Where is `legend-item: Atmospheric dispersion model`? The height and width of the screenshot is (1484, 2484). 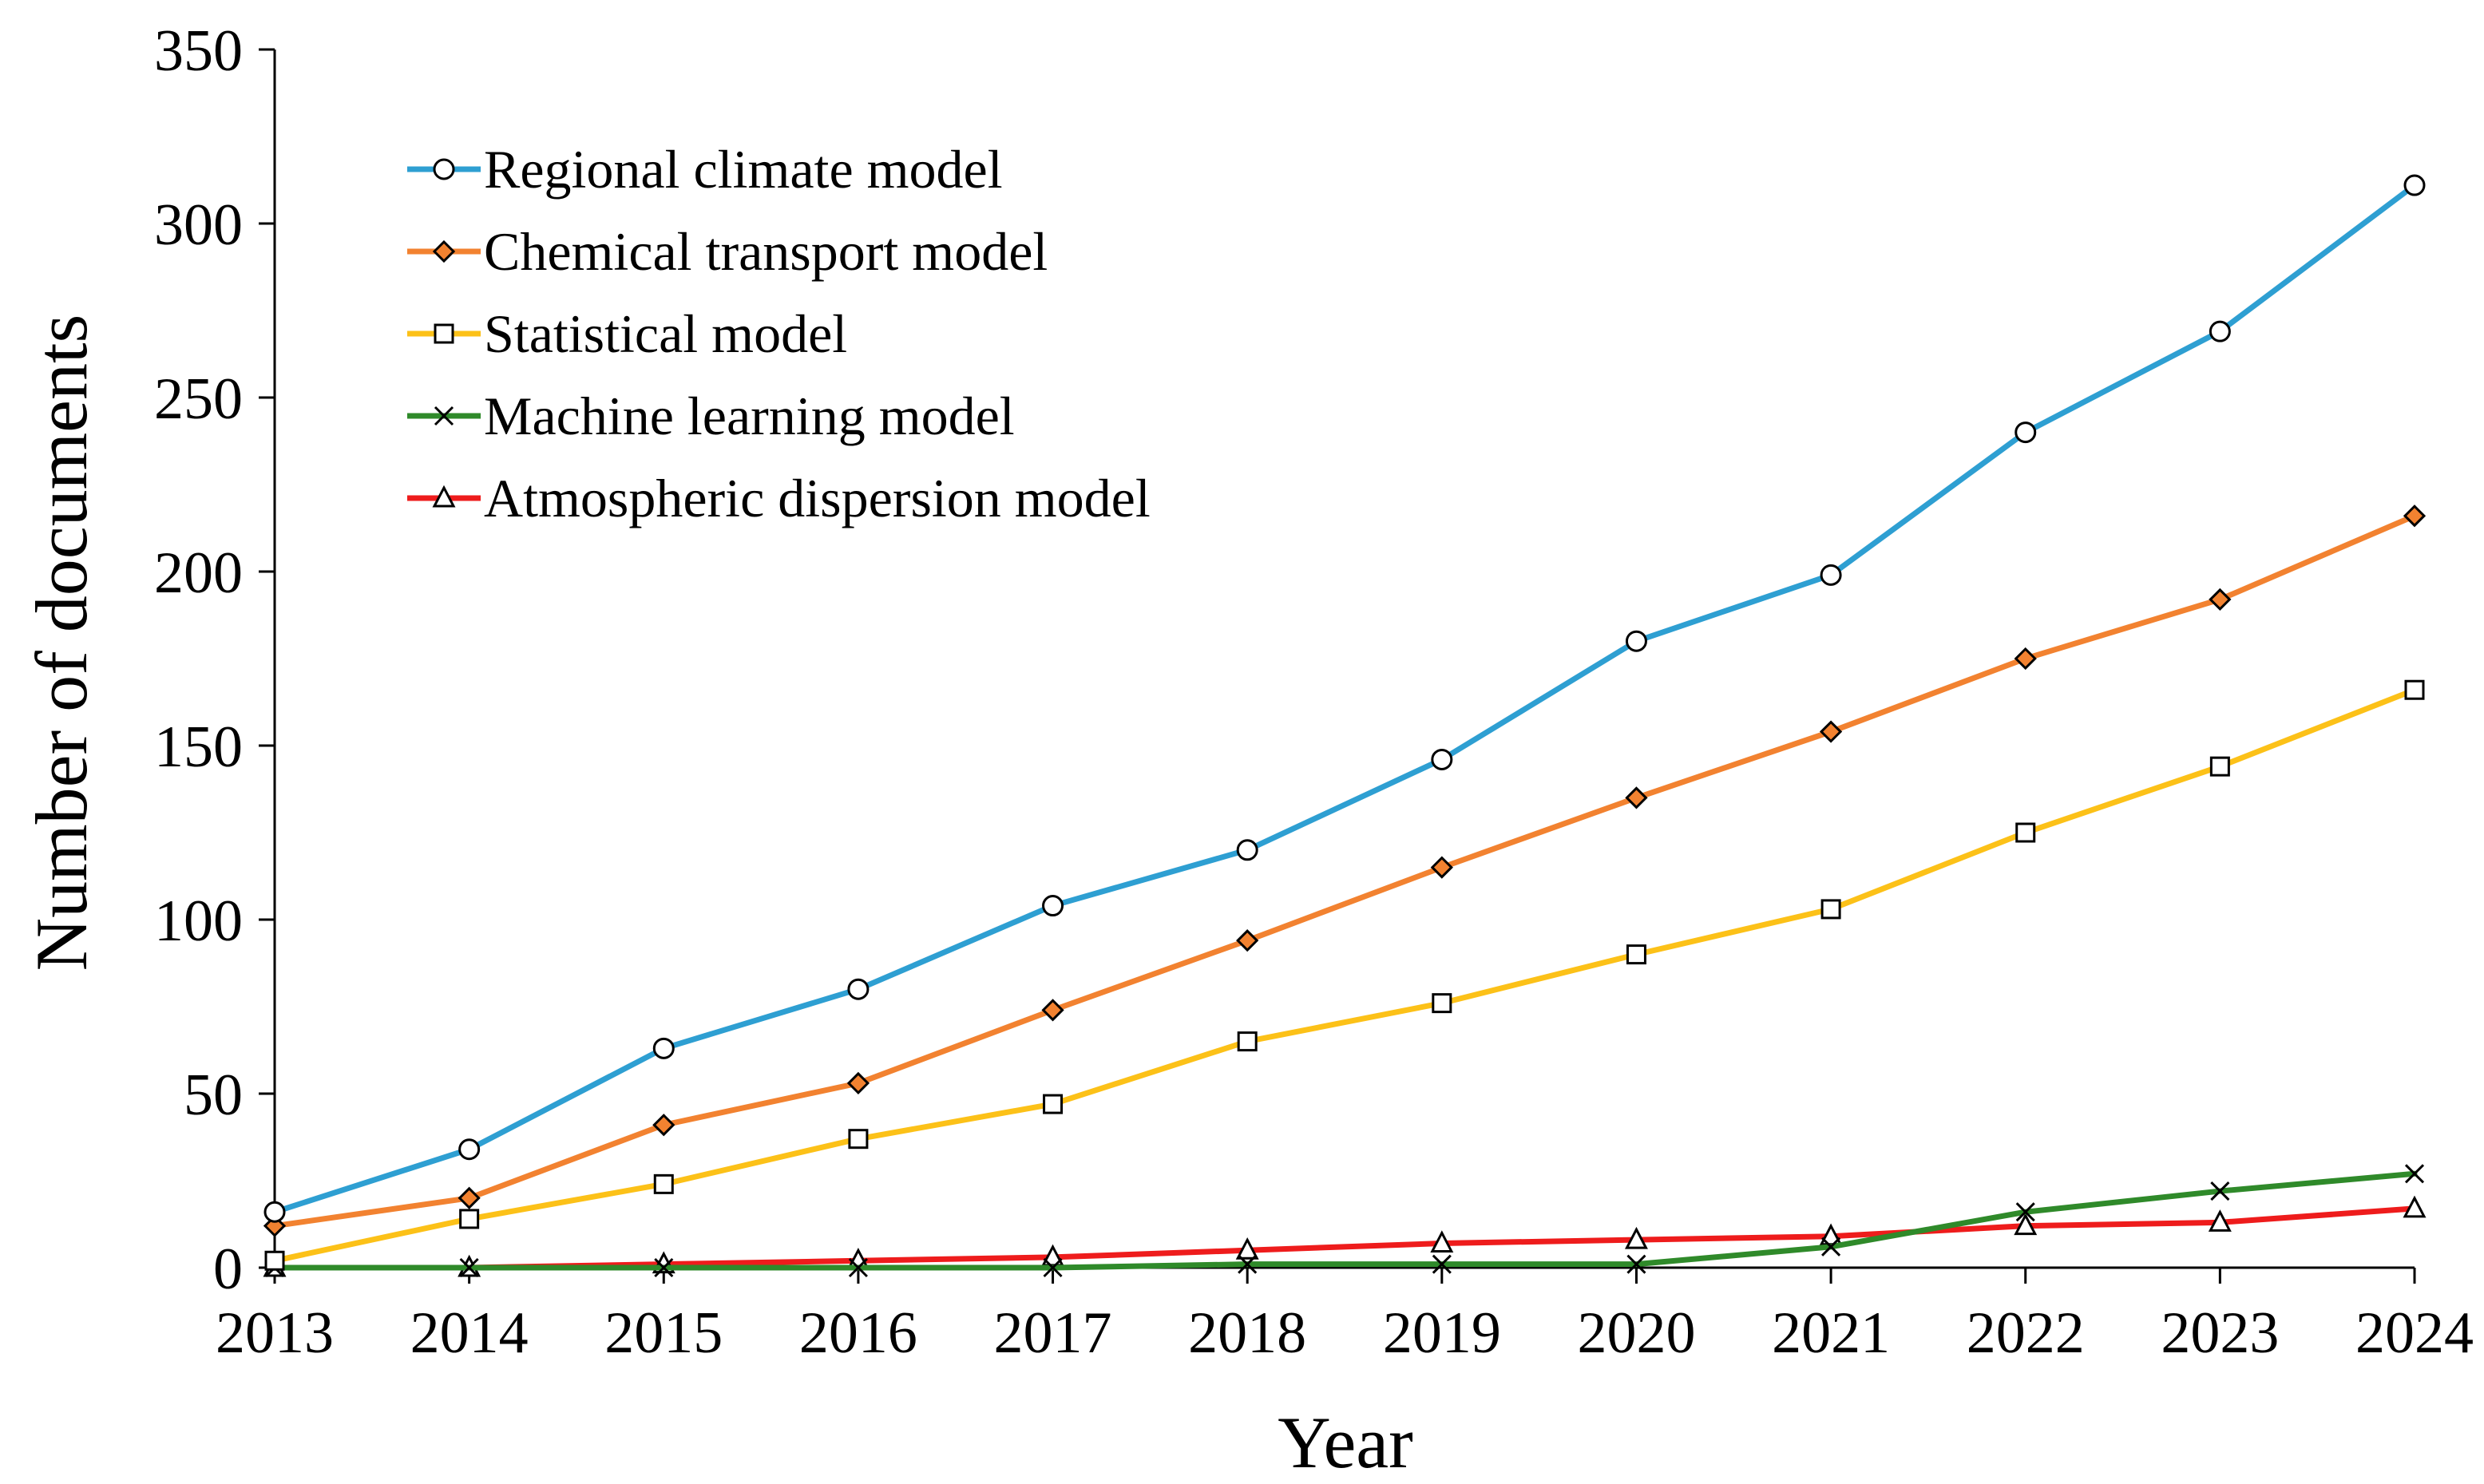
legend-item: Atmospheric dispersion model is located at coordinates (779, 498).